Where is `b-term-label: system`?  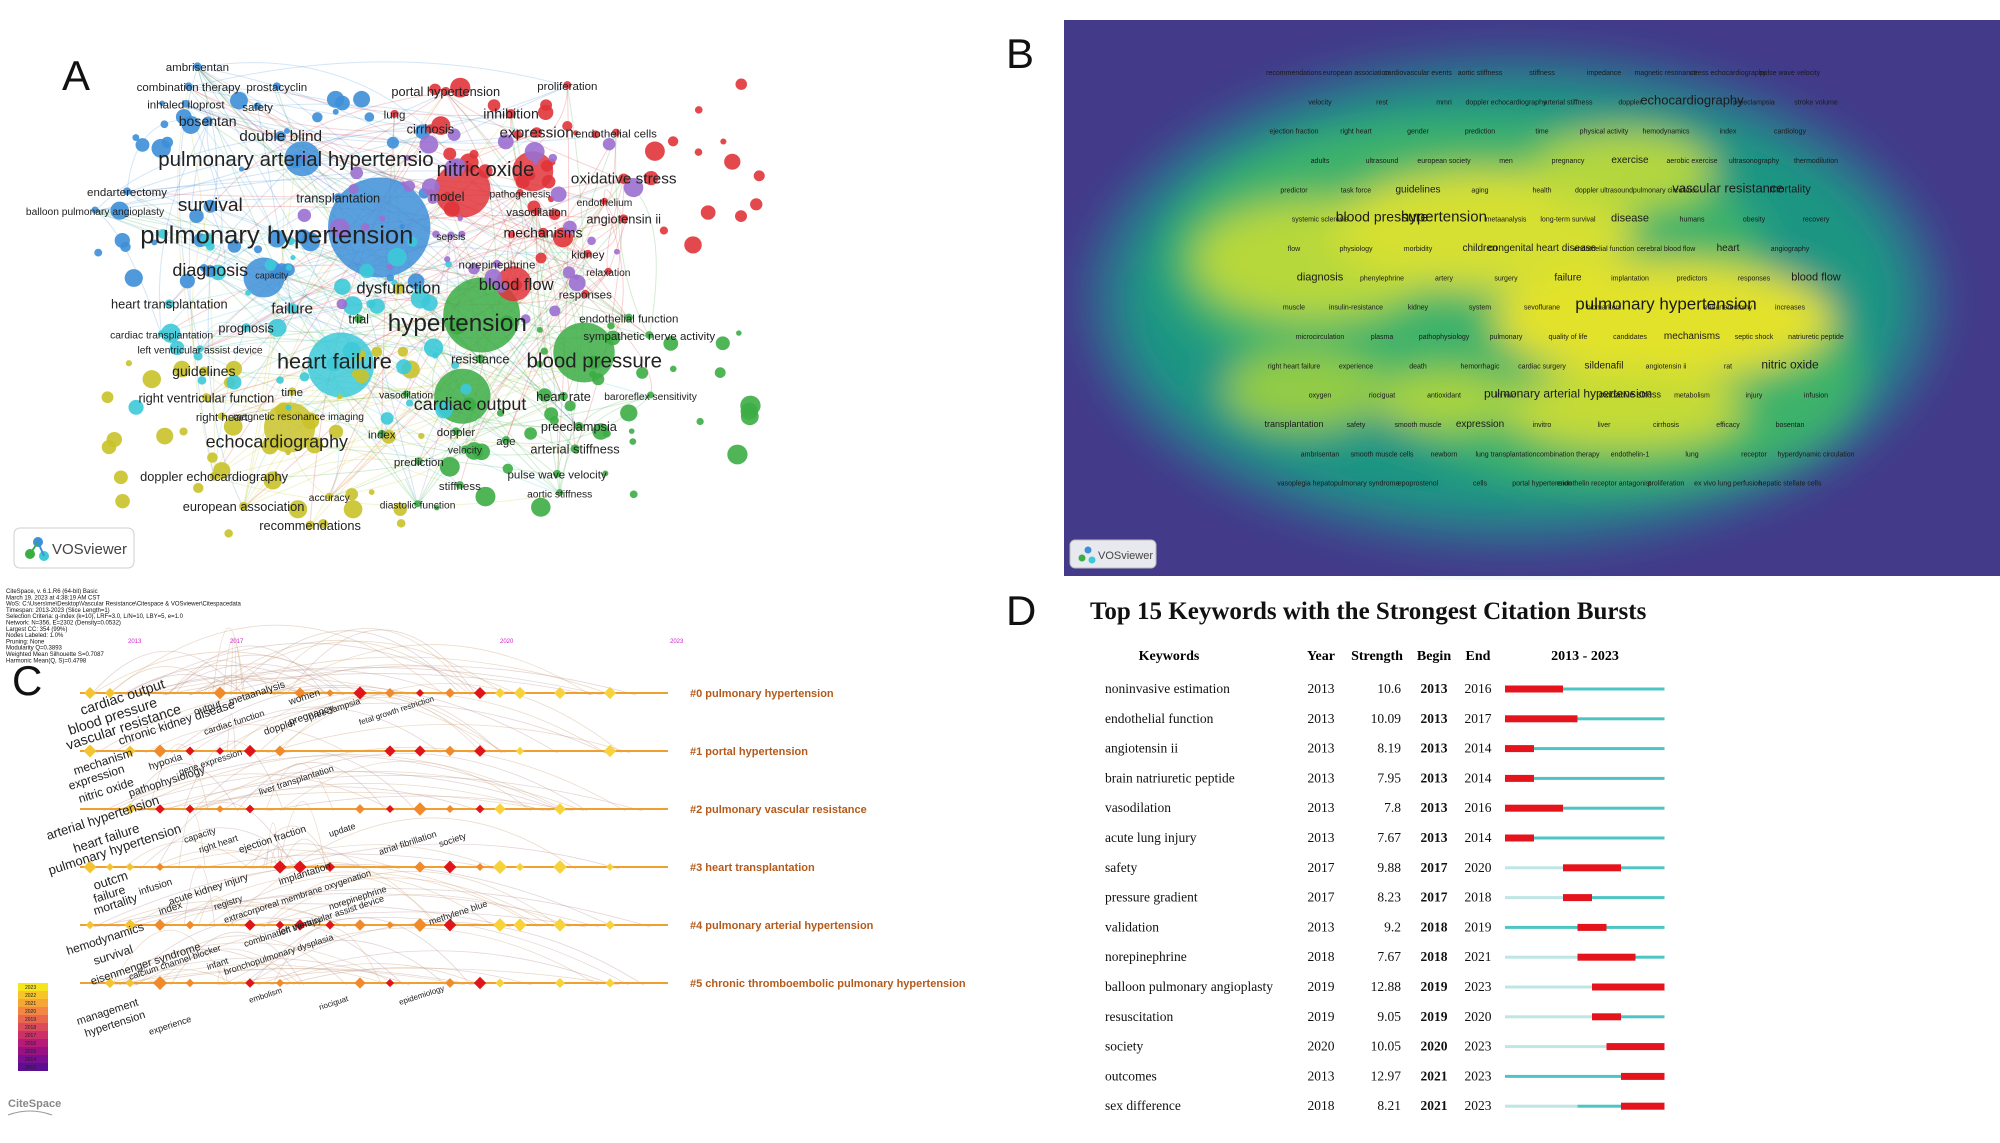 b-term-label: system is located at coordinates (1480, 308).